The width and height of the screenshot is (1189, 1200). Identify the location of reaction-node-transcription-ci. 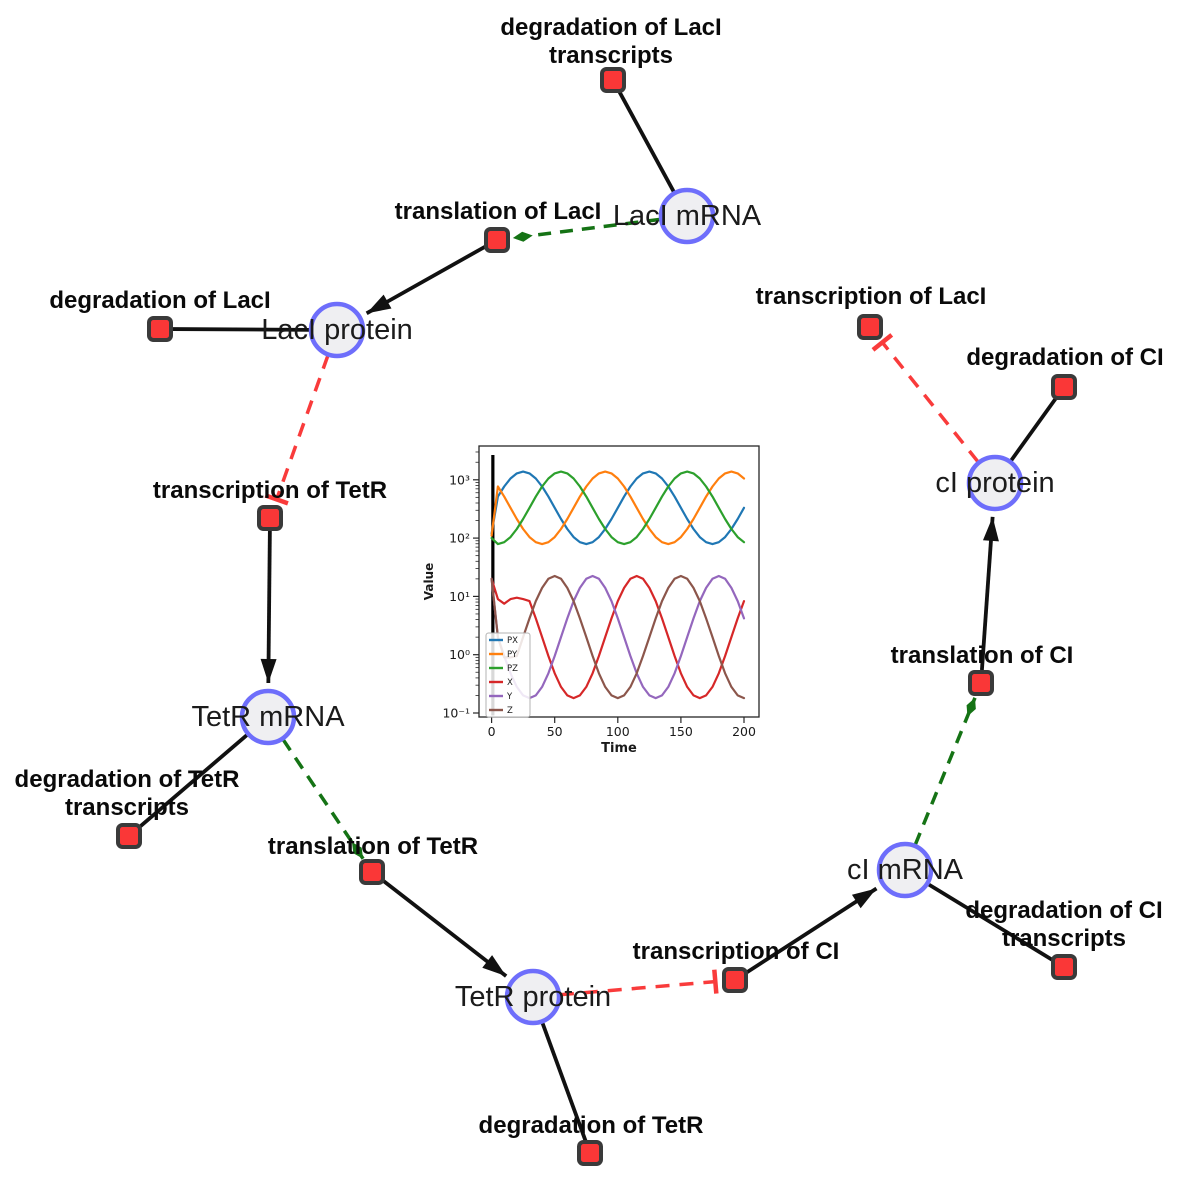
(735, 980).